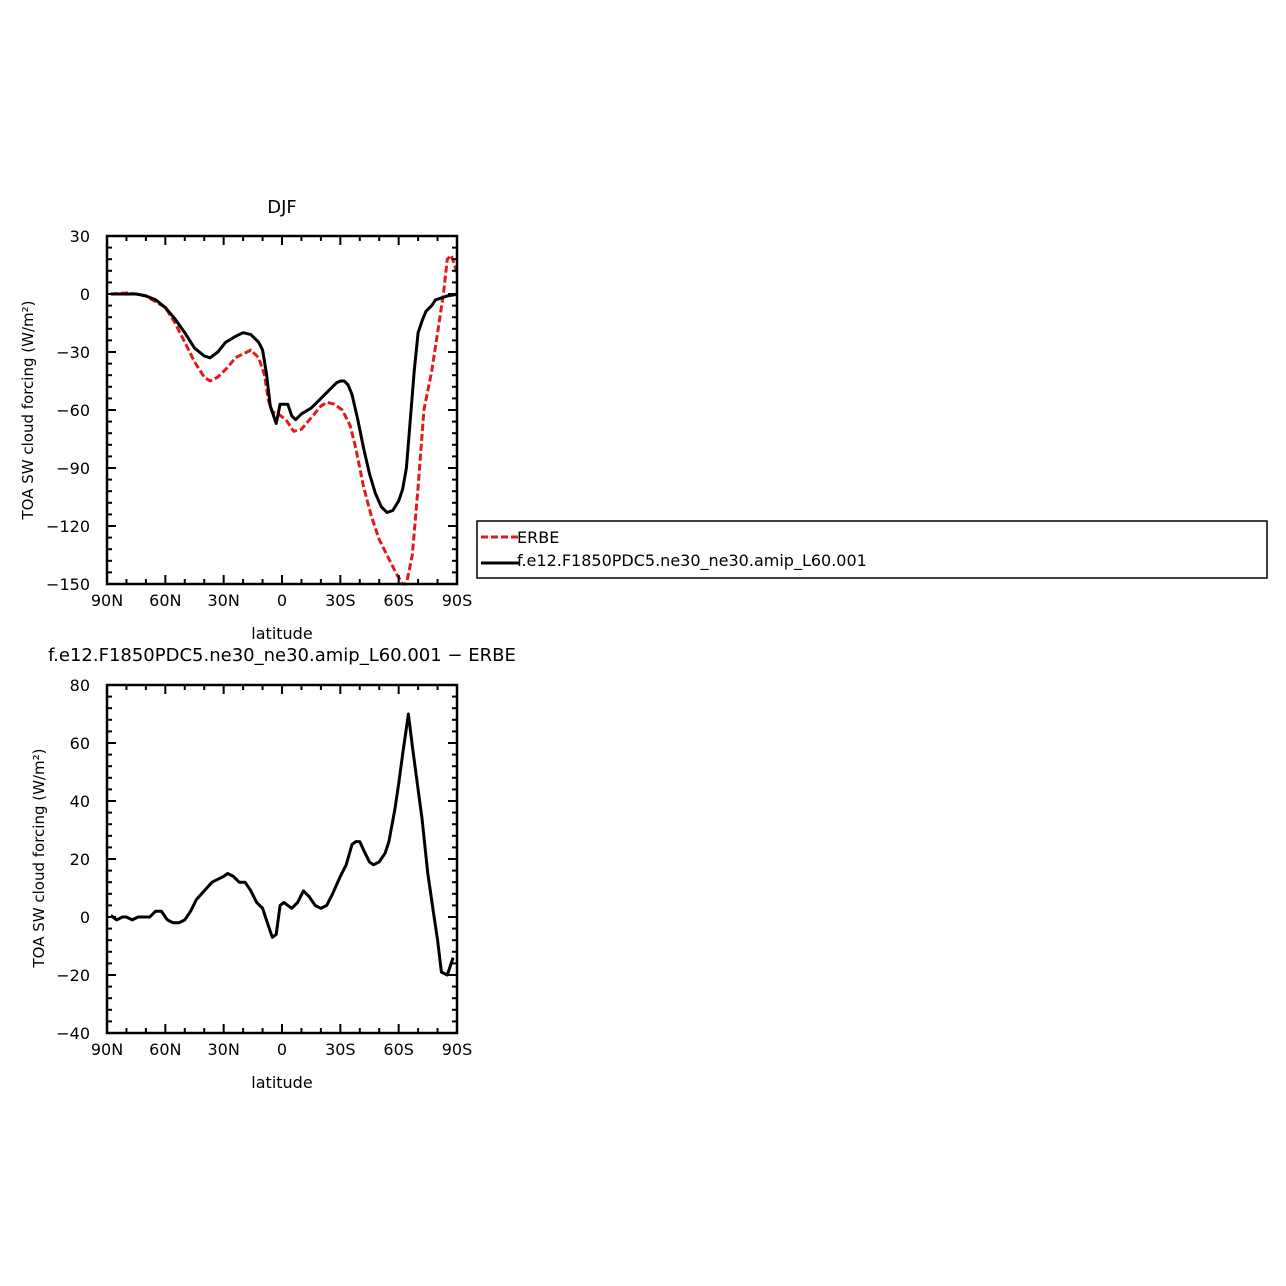 The width and height of the screenshot is (1286, 1286). Describe the element at coordinates (80, 236) in the screenshot. I see `y-tick-label: 30` at that location.